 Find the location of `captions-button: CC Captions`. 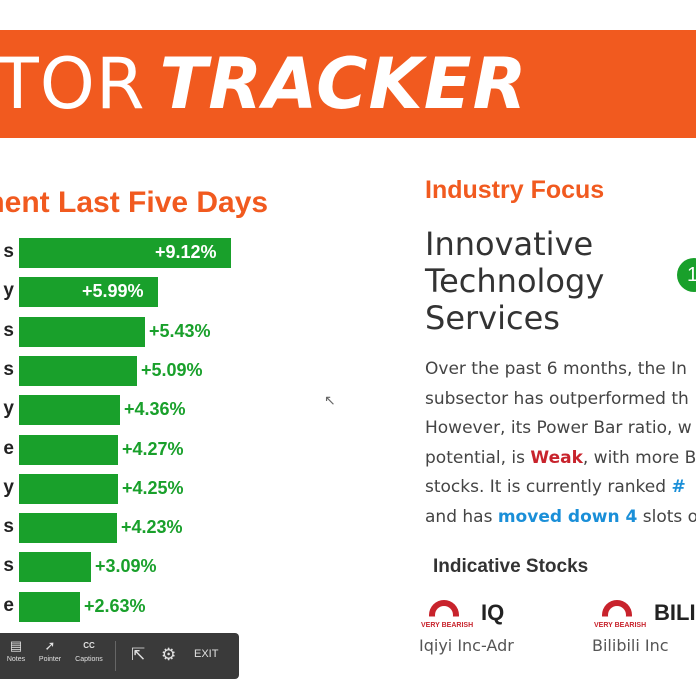

captions-button: CC Captions is located at coordinates (89, 656).